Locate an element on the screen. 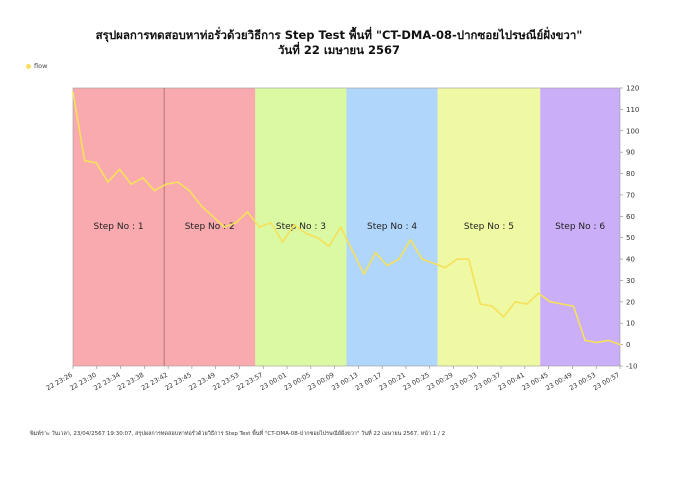 The image size is (678, 480). legend-label-flow: flow is located at coordinates (41, 66).